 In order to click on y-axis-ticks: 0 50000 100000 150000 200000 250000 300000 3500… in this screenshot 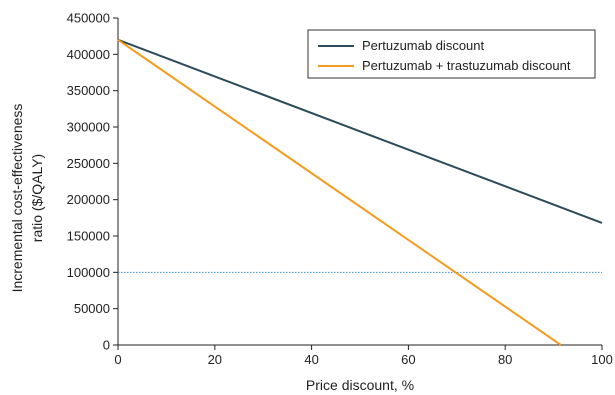, I will do `click(92, 182)`.